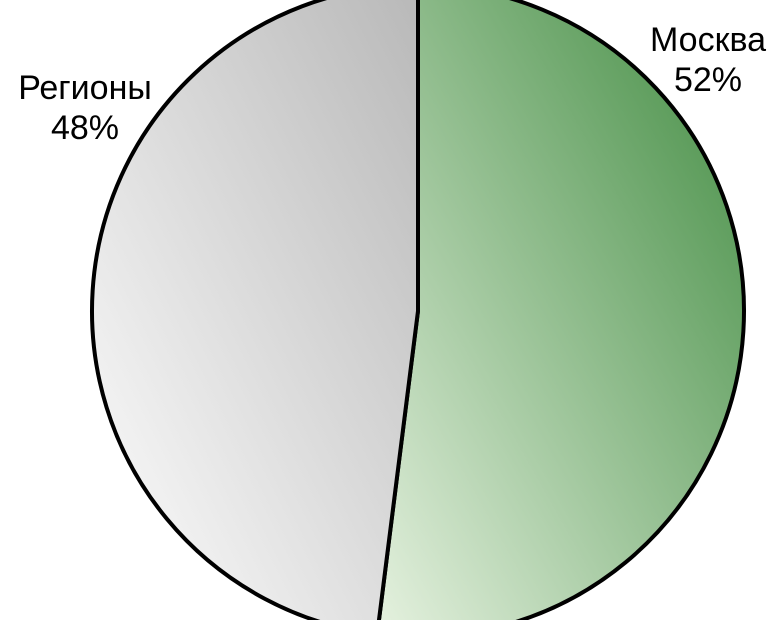  Describe the element at coordinates (85, 108) in the screenshot. I see `slice-label-regions: Регионы 48%` at that location.